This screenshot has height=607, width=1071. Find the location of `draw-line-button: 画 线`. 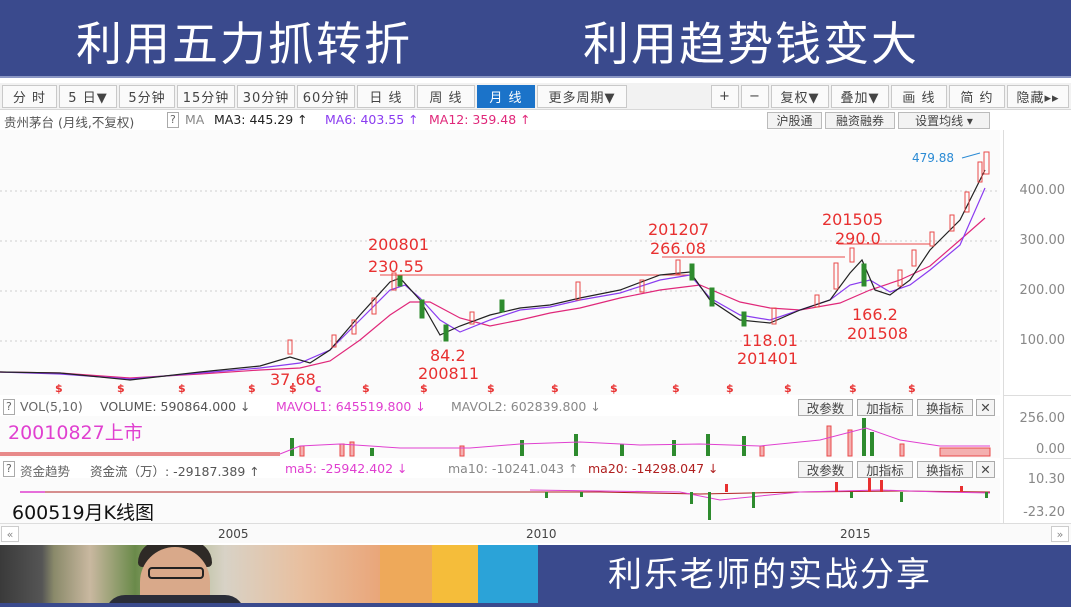

draw-line-button: 画 线 is located at coordinates (919, 96).